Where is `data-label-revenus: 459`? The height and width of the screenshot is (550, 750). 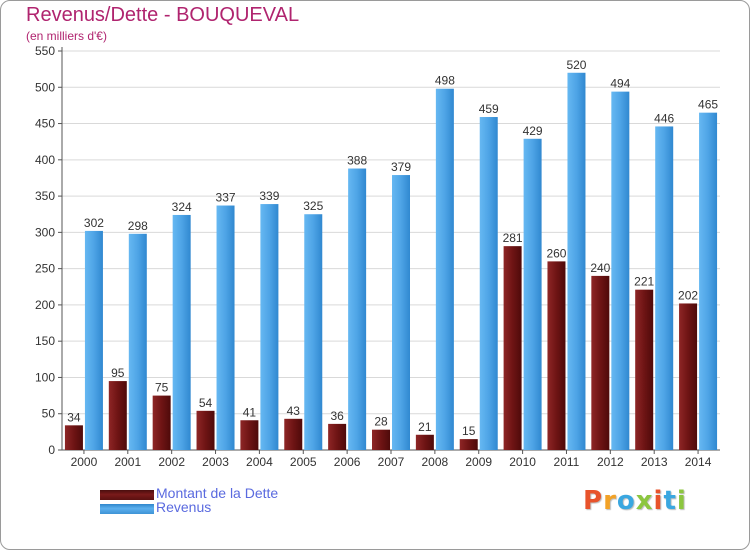 data-label-revenus: 459 is located at coordinates (489, 109).